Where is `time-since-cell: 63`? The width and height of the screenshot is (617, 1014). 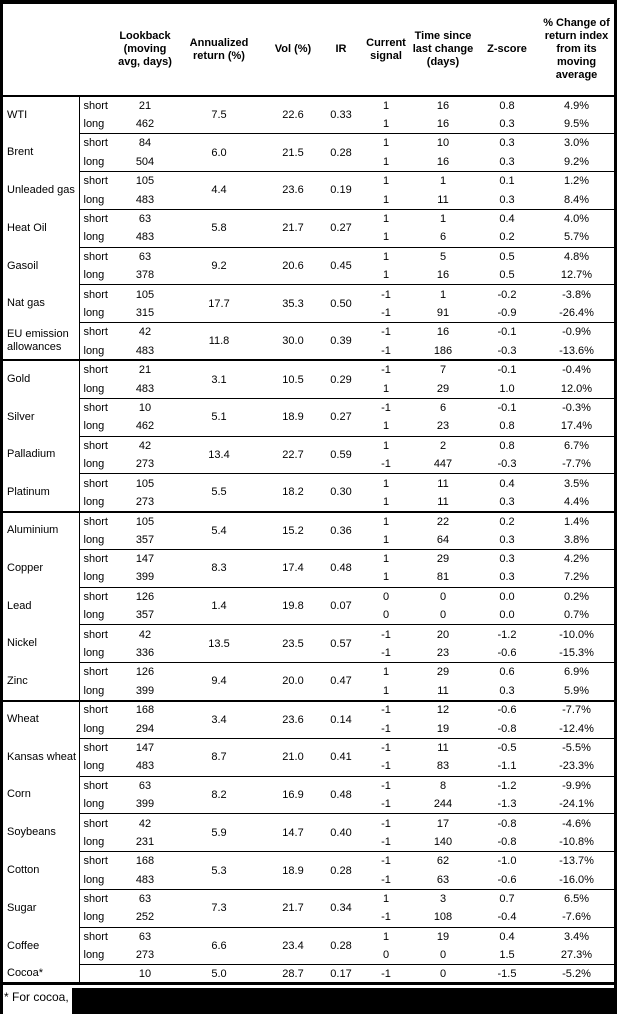 time-since-cell: 63 is located at coordinates (443, 879).